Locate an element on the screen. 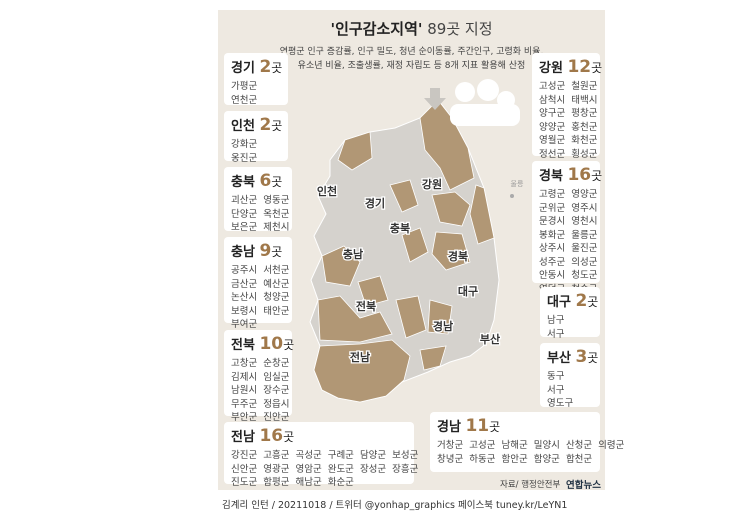 The image size is (756, 526). map-label: 대구 is located at coordinates (468, 291).